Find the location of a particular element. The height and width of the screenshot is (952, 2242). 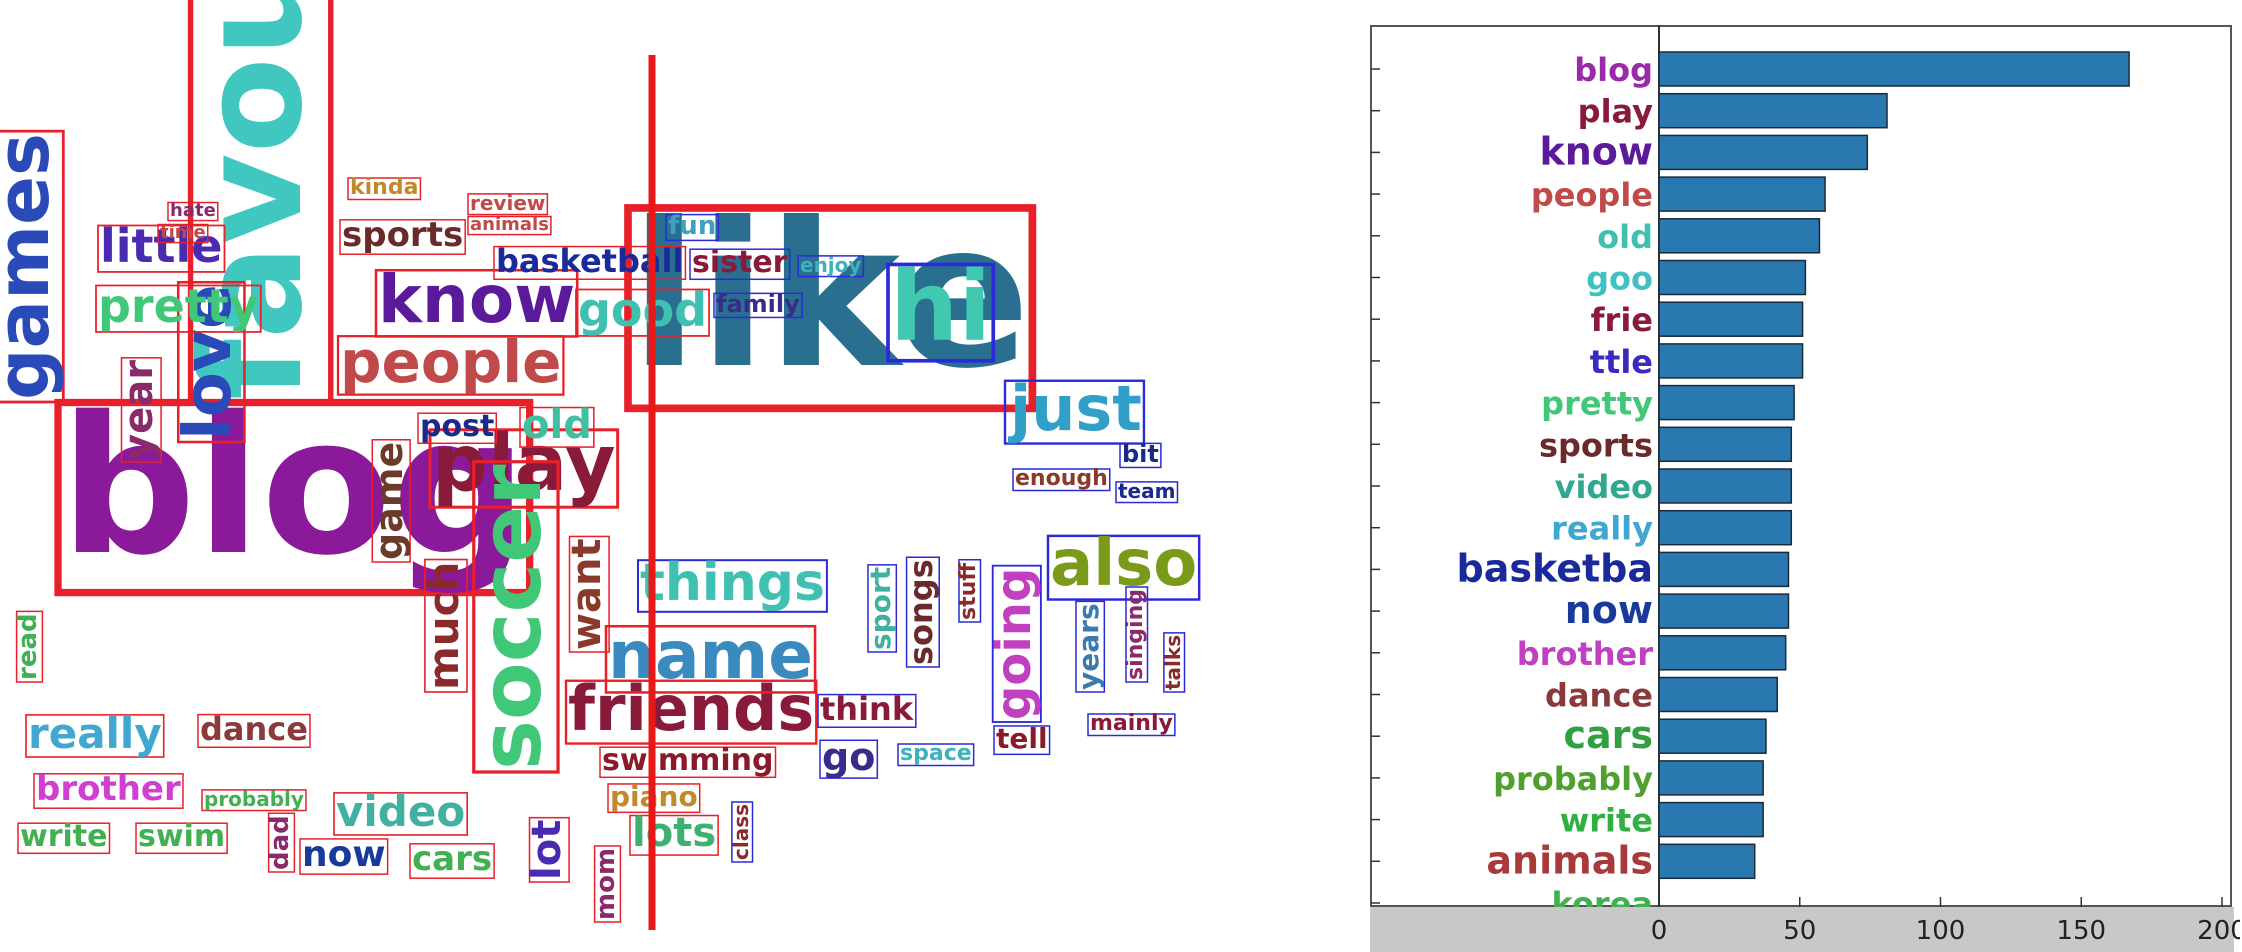

cloud-word-text: people is located at coordinates (450, 362).